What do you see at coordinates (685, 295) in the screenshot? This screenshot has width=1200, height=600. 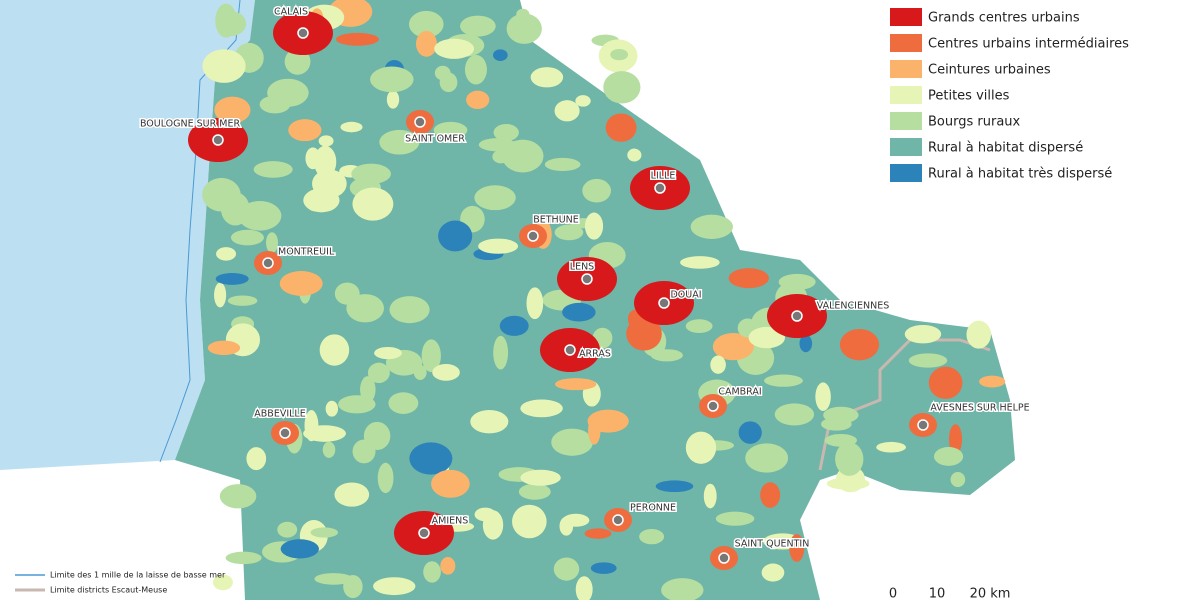 I see `city-label: DOUAI` at bounding box center [685, 295].